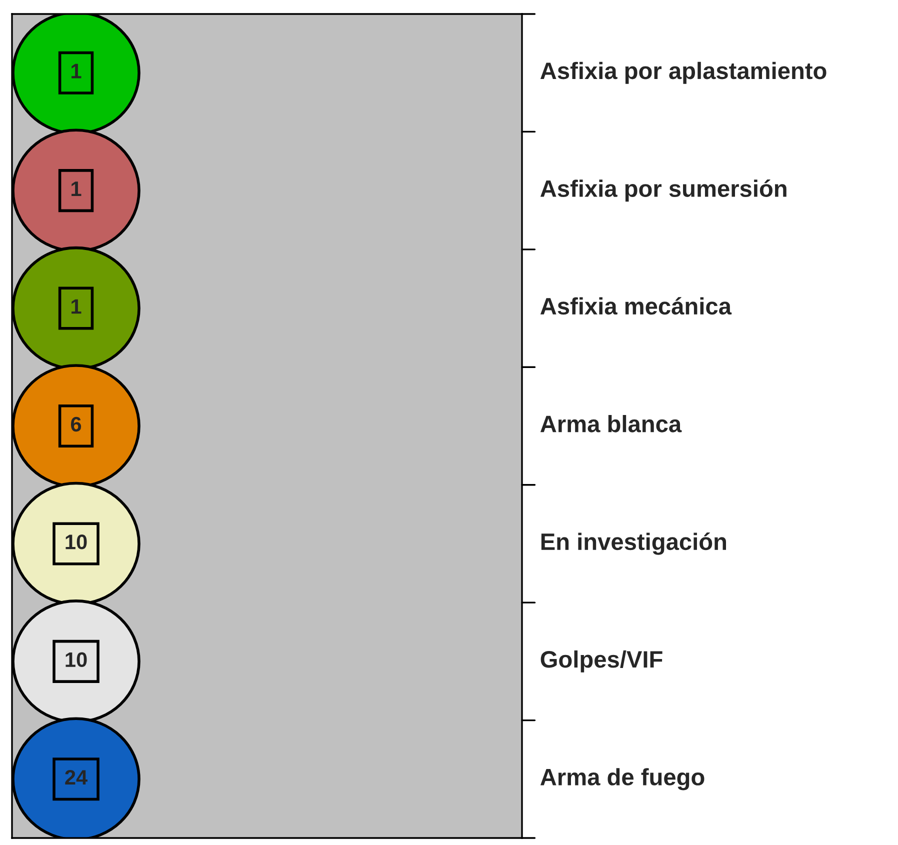  What do you see at coordinates (76, 424) in the screenshot?
I see `data-label: 6` at bounding box center [76, 424].